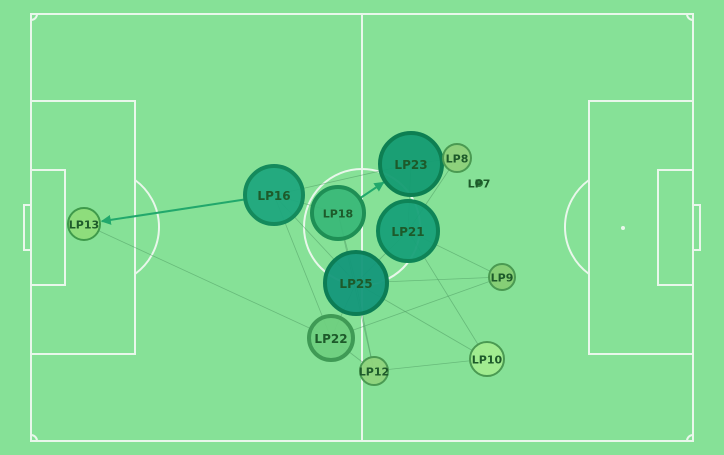  I want to click on player-node-lp10: LP10, so click(487, 359).